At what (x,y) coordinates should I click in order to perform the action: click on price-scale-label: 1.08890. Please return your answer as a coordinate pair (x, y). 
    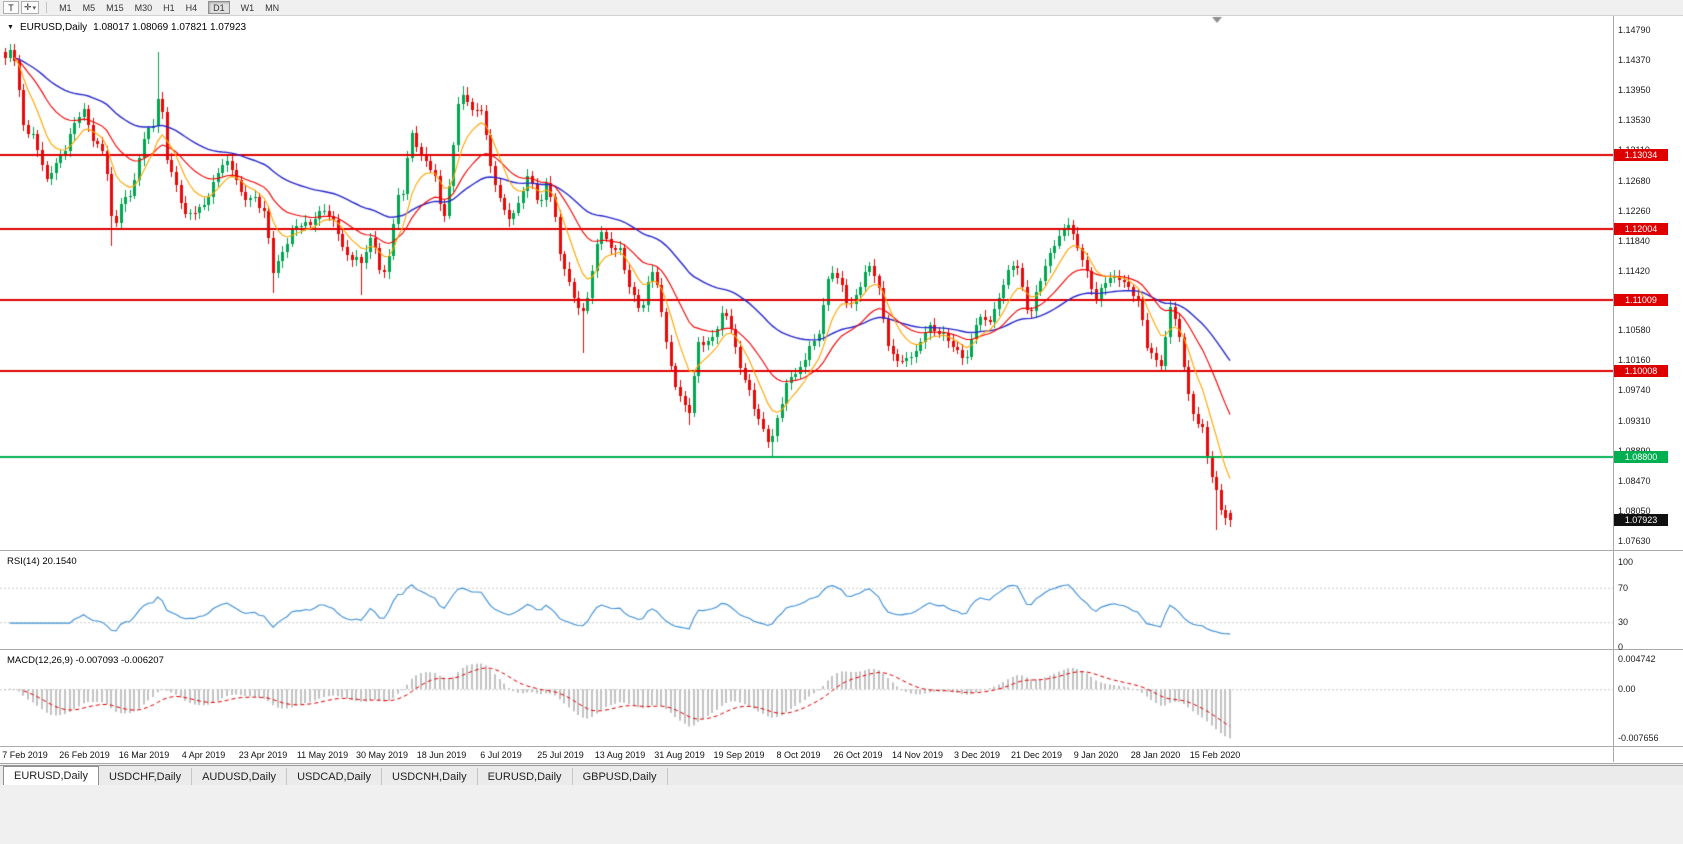
    Looking at the image, I should click on (1634, 451).